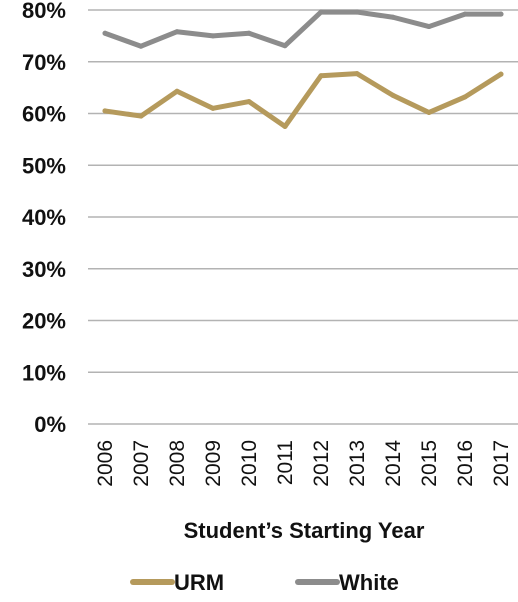  What do you see at coordinates (44, 269) in the screenshot?
I see `y-tick-label: 30%` at bounding box center [44, 269].